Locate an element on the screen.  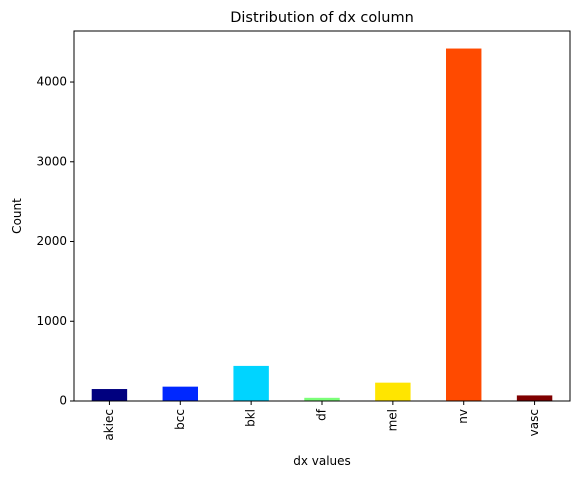
y-tick-label-4000: 4000 is located at coordinates (51, 82).